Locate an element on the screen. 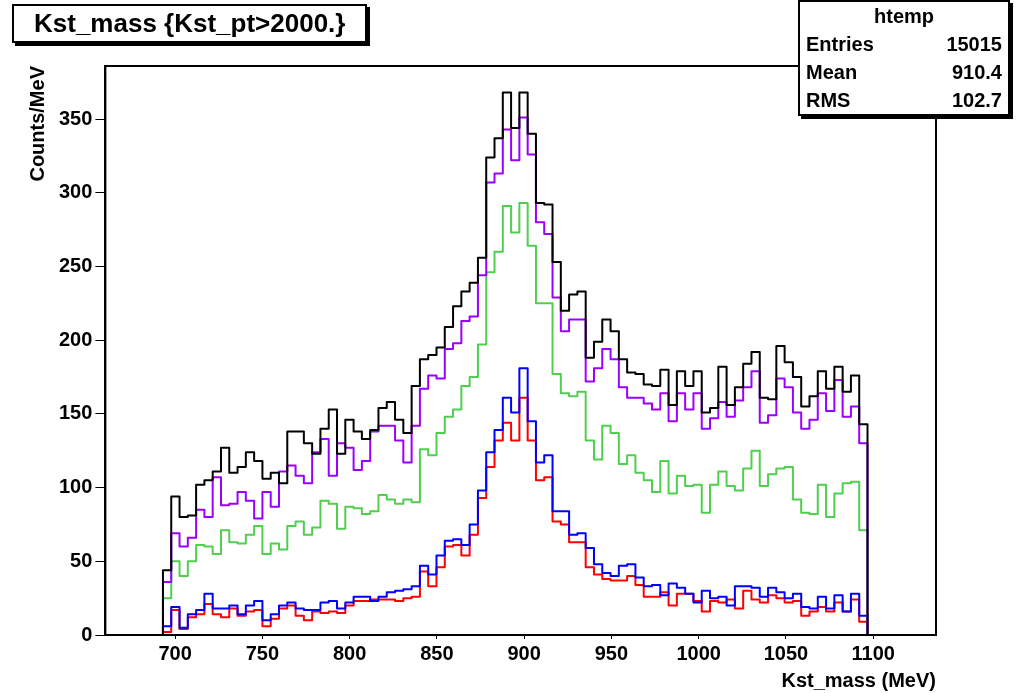  text: RMS 102.7 is located at coordinates (904, 100).